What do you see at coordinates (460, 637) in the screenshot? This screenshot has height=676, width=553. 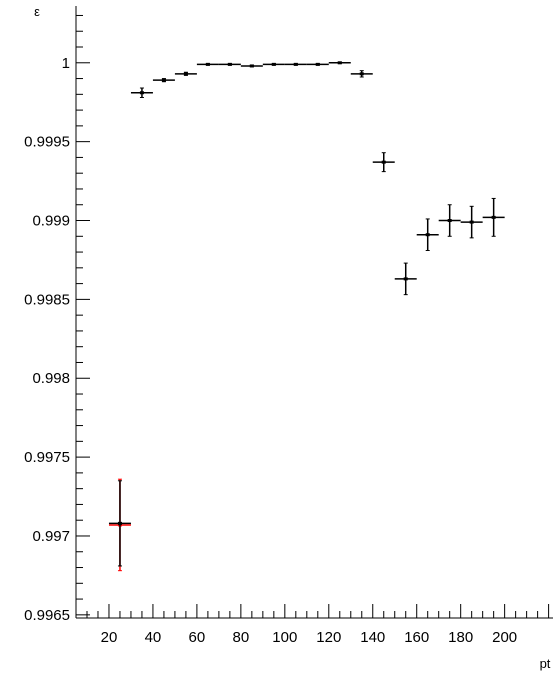 I see `x-tick-label: 180` at bounding box center [460, 637].